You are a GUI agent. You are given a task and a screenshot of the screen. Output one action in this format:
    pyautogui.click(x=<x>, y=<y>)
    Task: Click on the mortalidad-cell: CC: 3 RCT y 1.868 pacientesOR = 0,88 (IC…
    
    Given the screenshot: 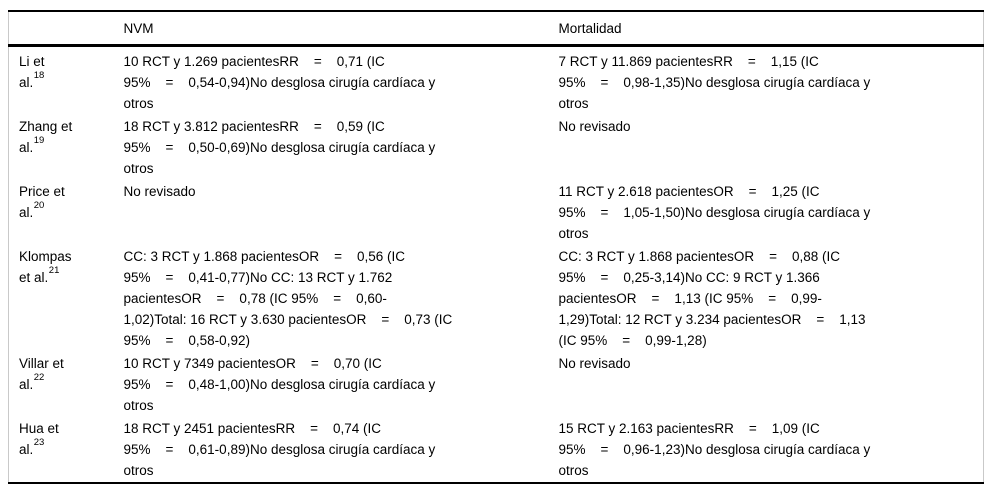 What is the action you would take?
    pyautogui.click(x=712, y=298)
    